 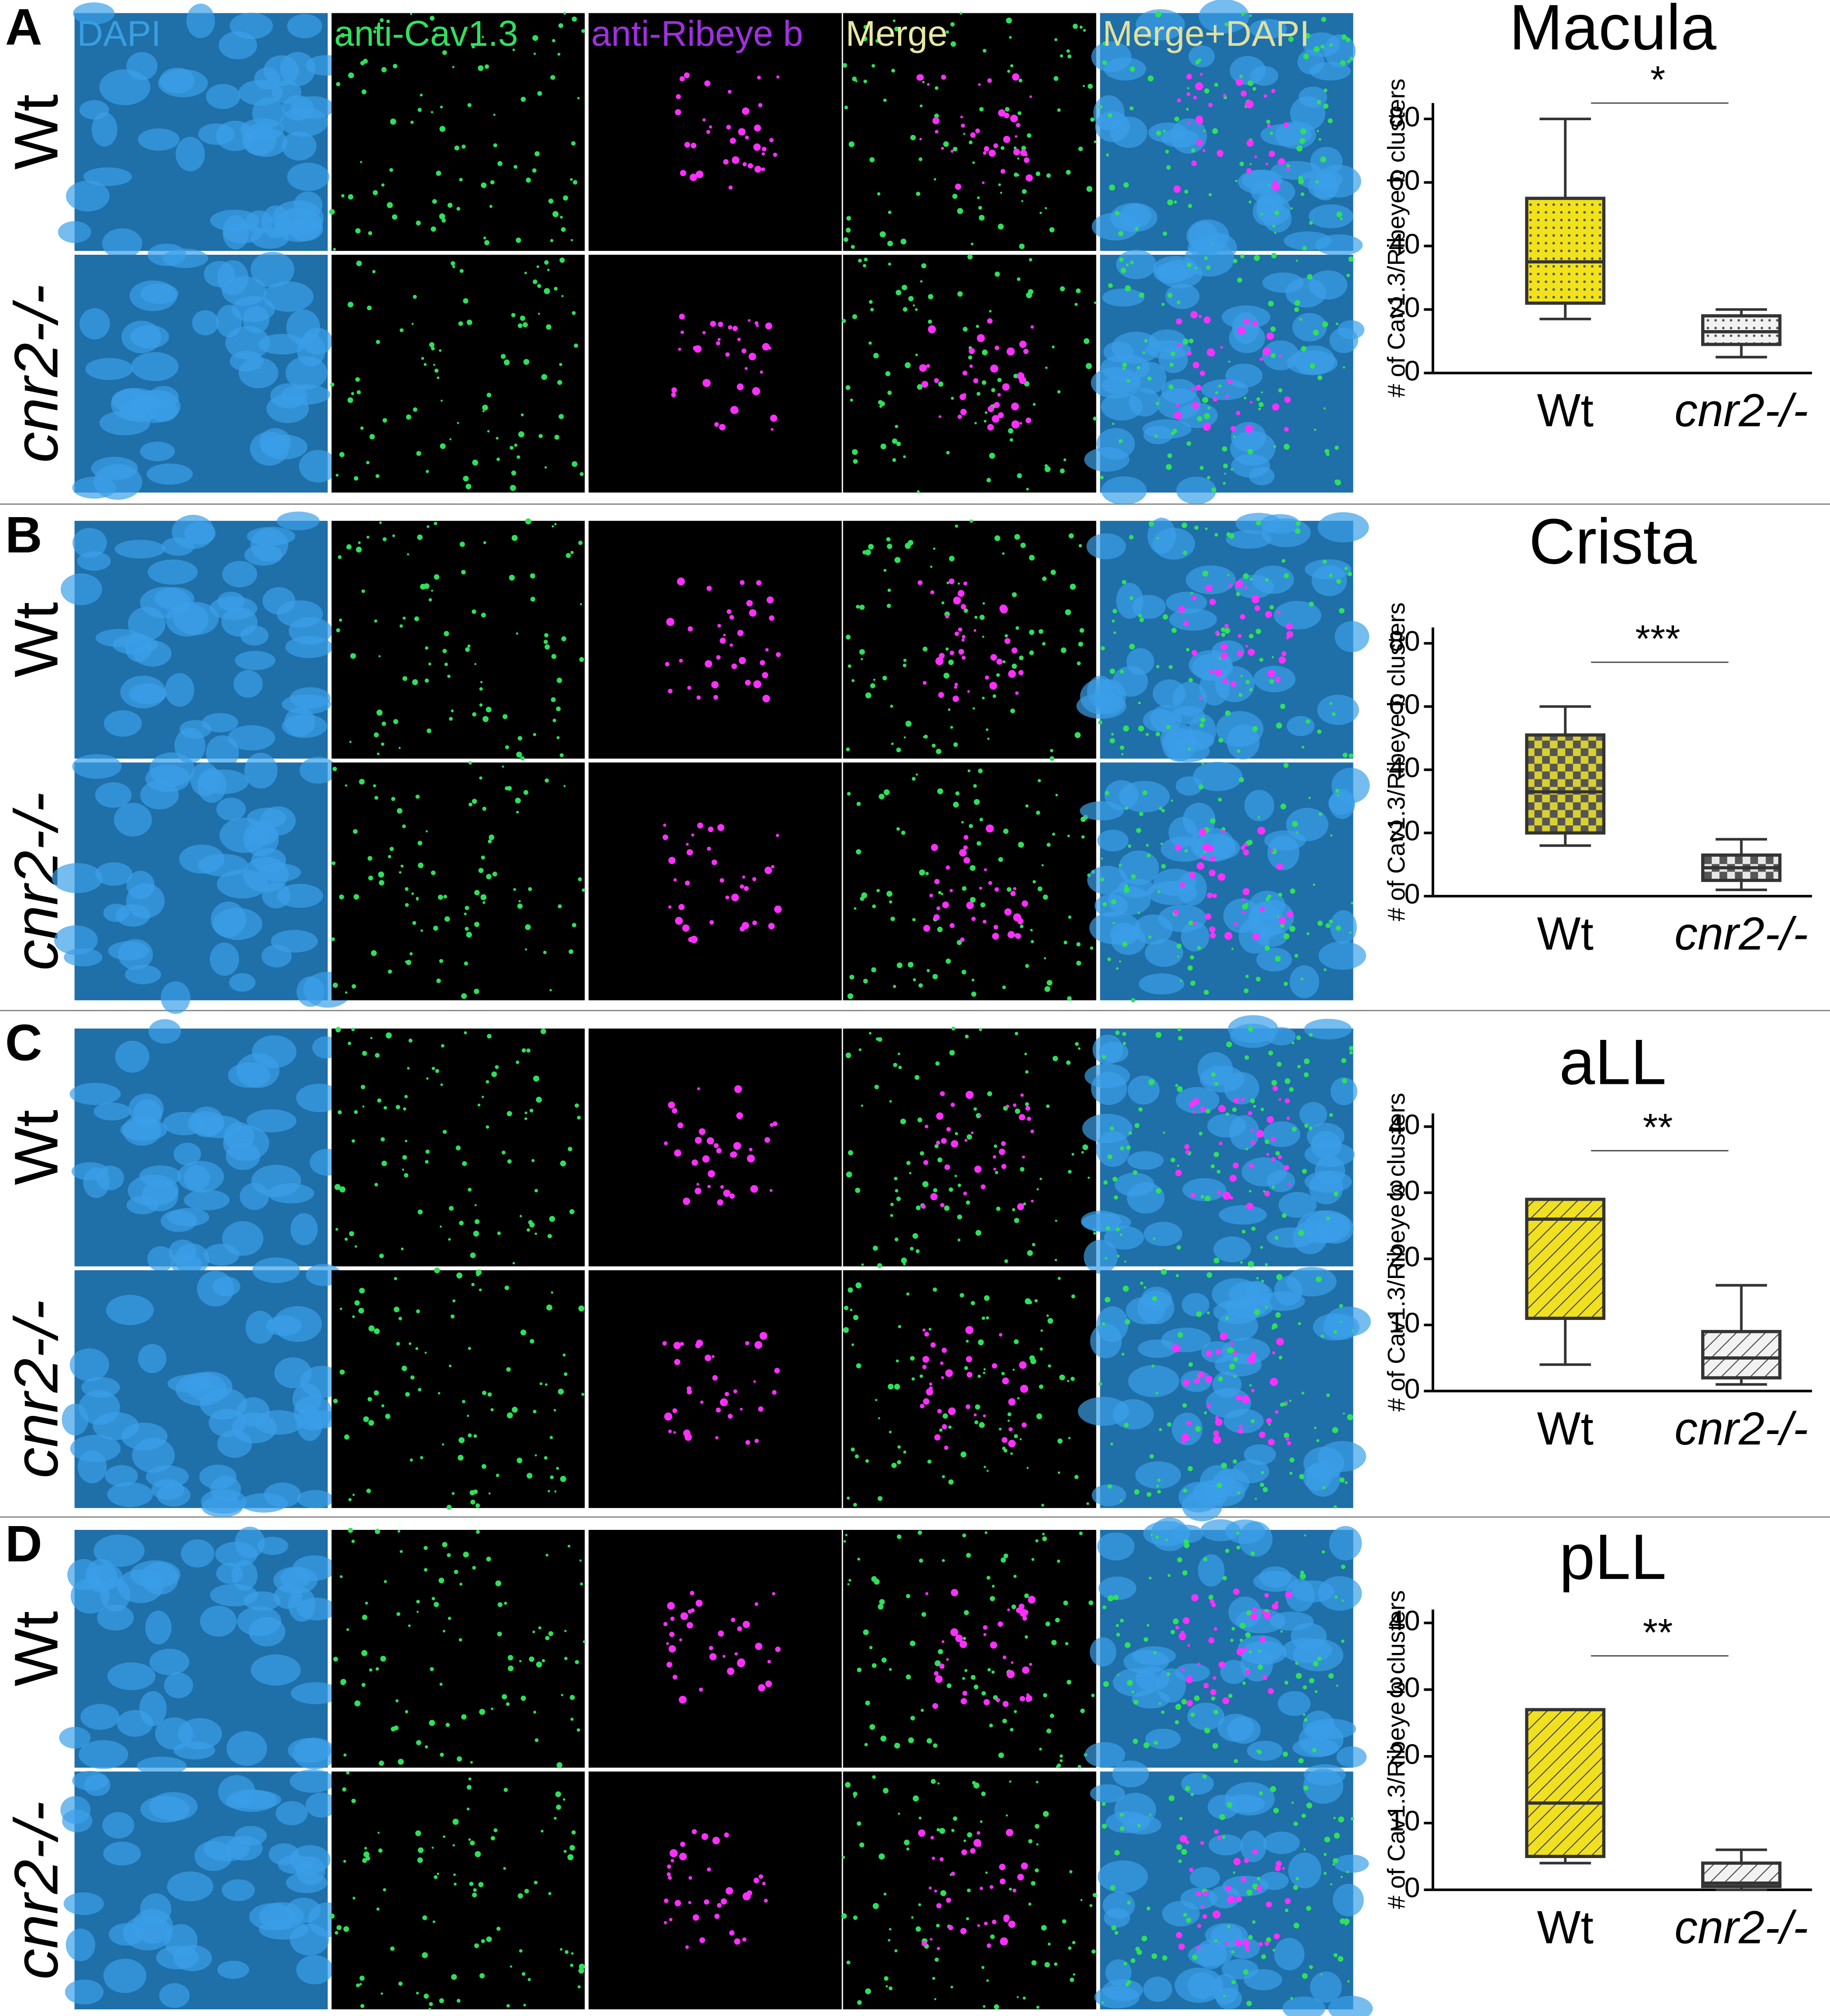 What do you see at coordinates (458, 132) in the screenshot?
I see `image-background` at bounding box center [458, 132].